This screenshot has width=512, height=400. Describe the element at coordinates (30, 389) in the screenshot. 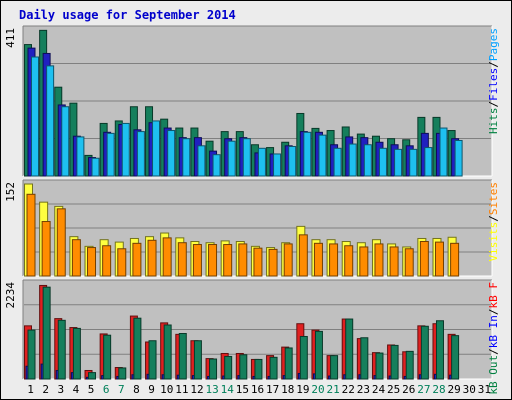

I see `x-tick-label: 1` at that location.